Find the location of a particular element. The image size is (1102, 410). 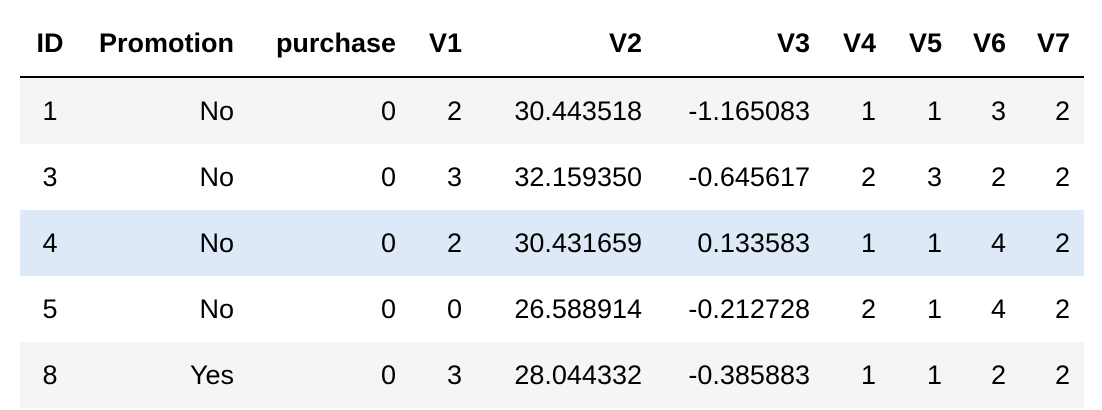

column-header-v5: V5 is located at coordinates (923, 44).